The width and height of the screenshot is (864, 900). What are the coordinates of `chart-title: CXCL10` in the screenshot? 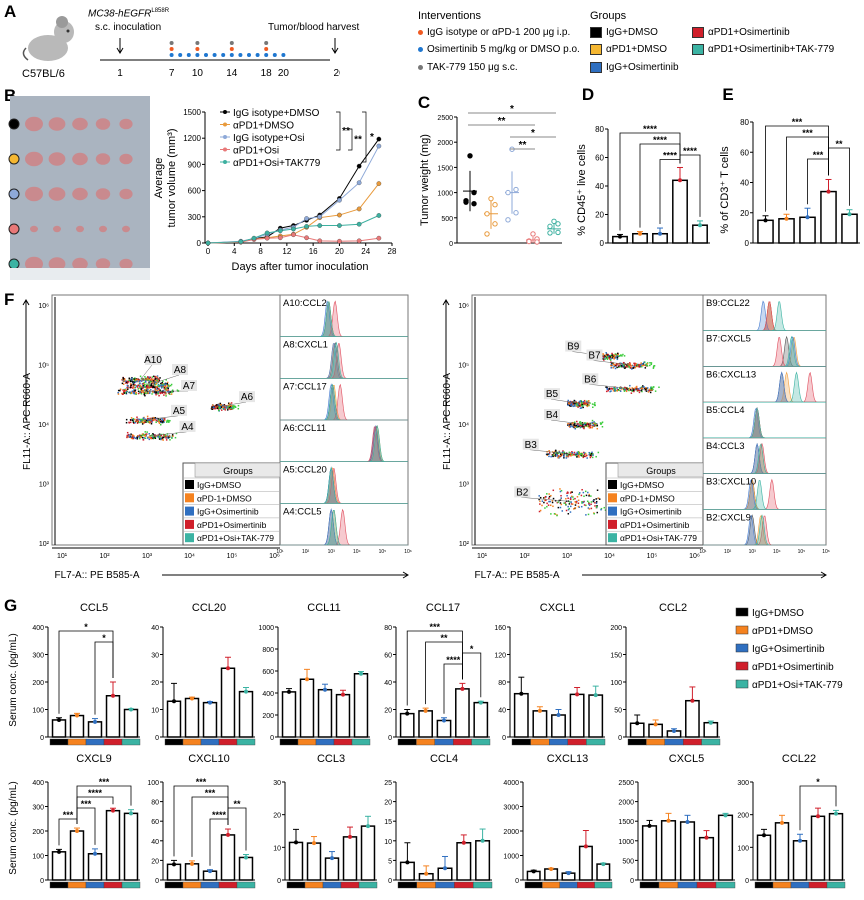 It's located at (209, 759).